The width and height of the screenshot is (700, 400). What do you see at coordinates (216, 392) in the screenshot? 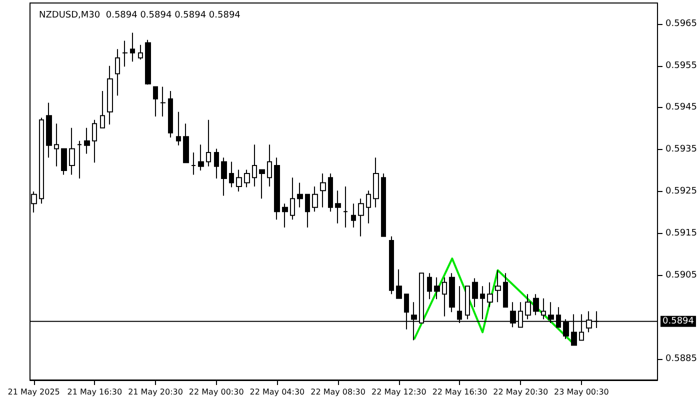
I see `x-tick-label: 22 May 00:30` at bounding box center [216, 392].